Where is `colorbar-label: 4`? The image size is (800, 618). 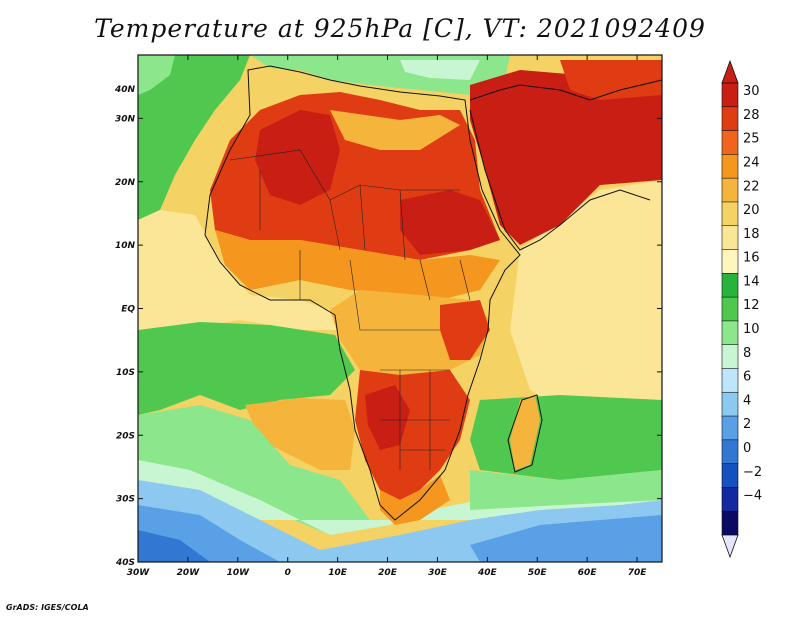 colorbar-label: 4 is located at coordinates (747, 400).